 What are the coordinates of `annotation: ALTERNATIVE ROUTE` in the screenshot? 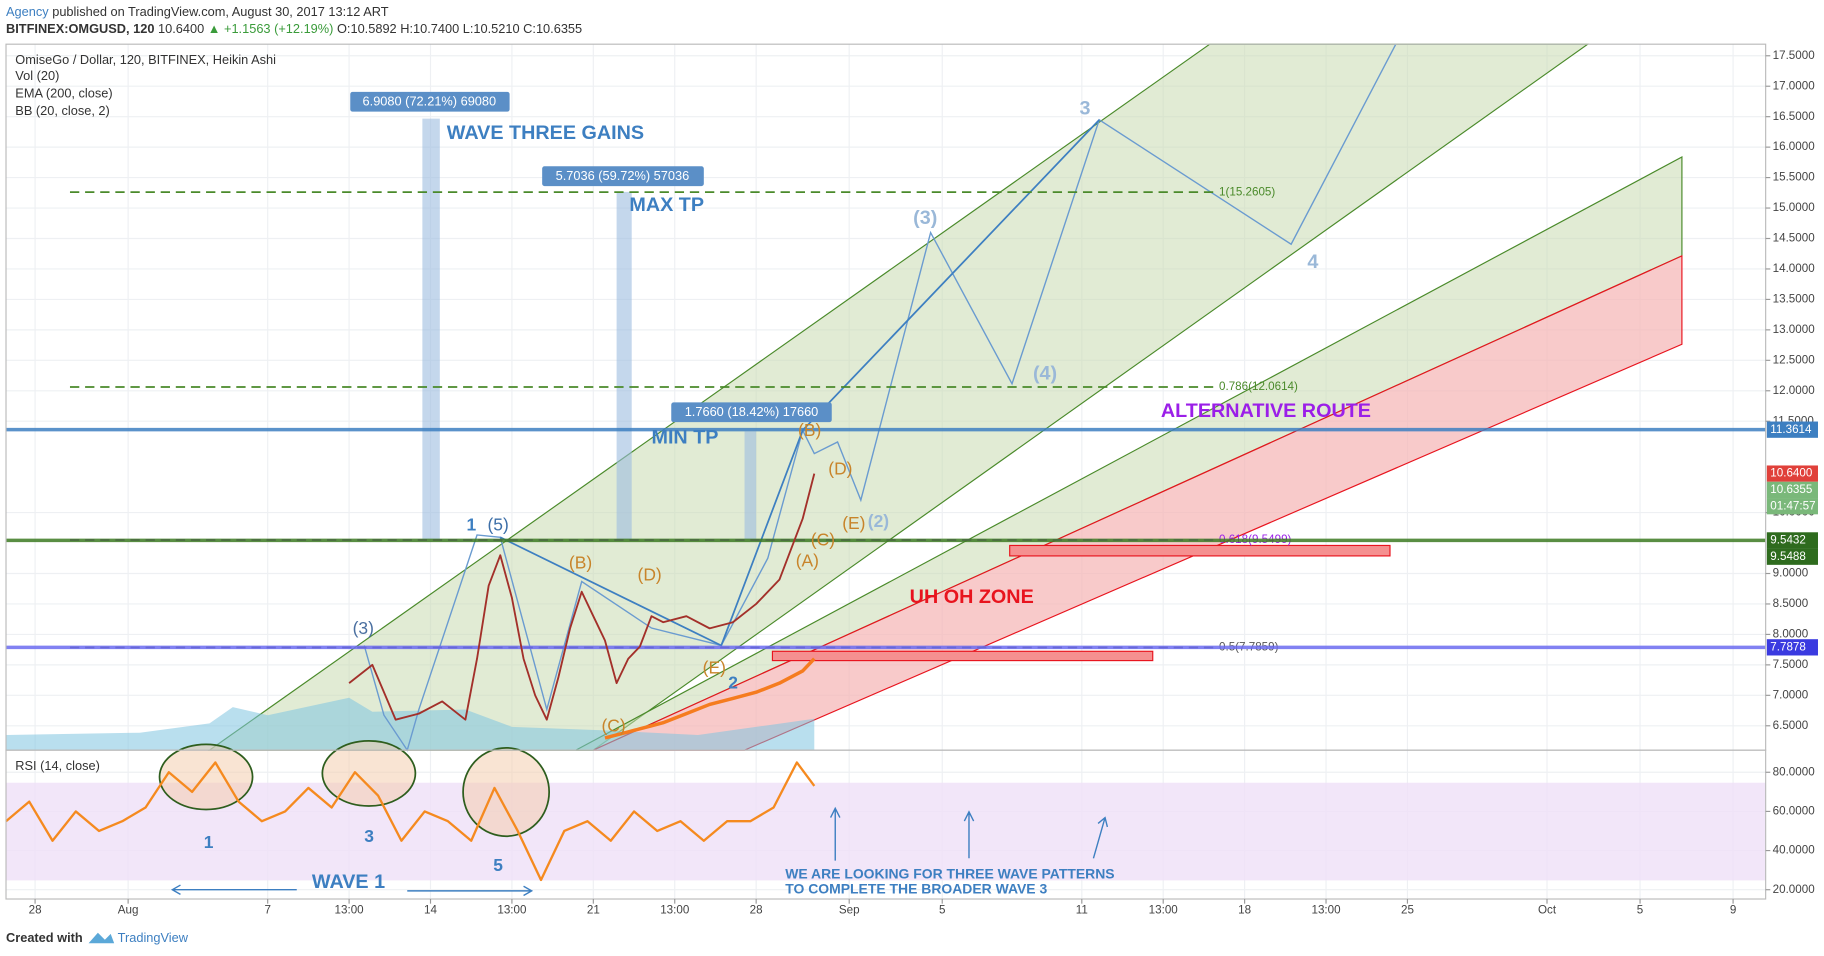 It's located at (1266, 411).